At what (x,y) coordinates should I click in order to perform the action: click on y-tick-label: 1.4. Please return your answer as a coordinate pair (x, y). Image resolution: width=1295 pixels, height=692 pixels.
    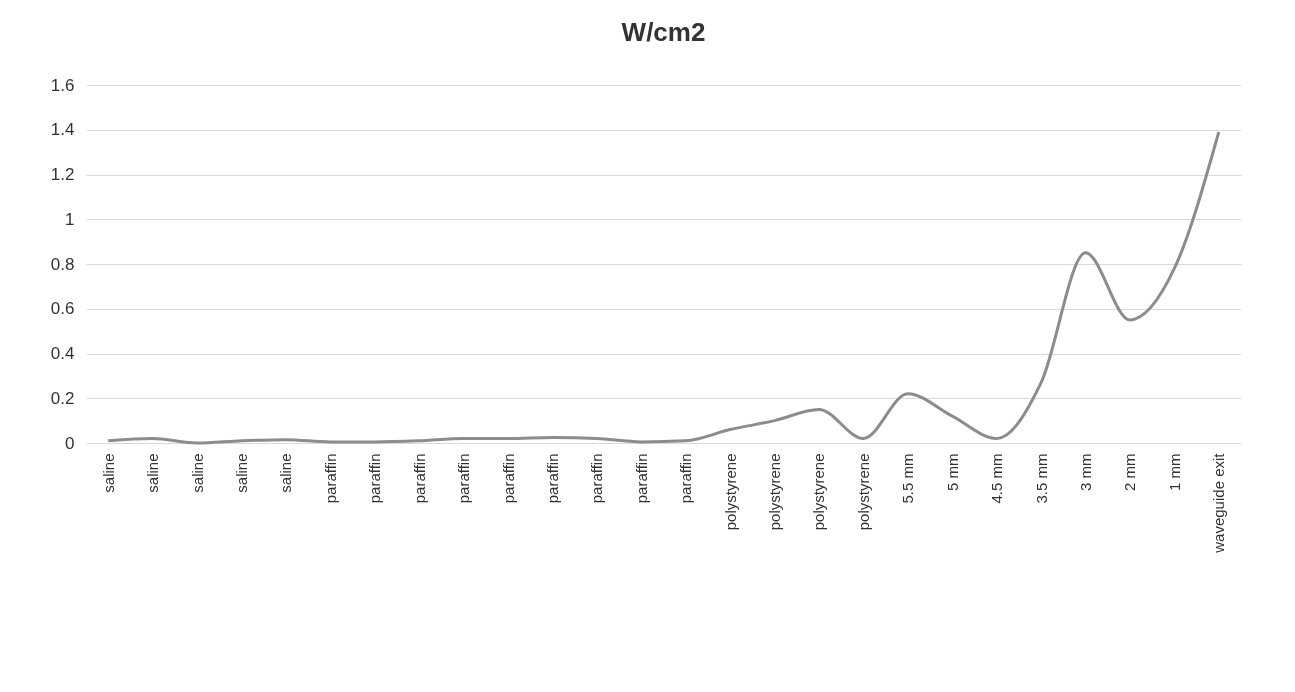
    Looking at the image, I should click on (62, 130).